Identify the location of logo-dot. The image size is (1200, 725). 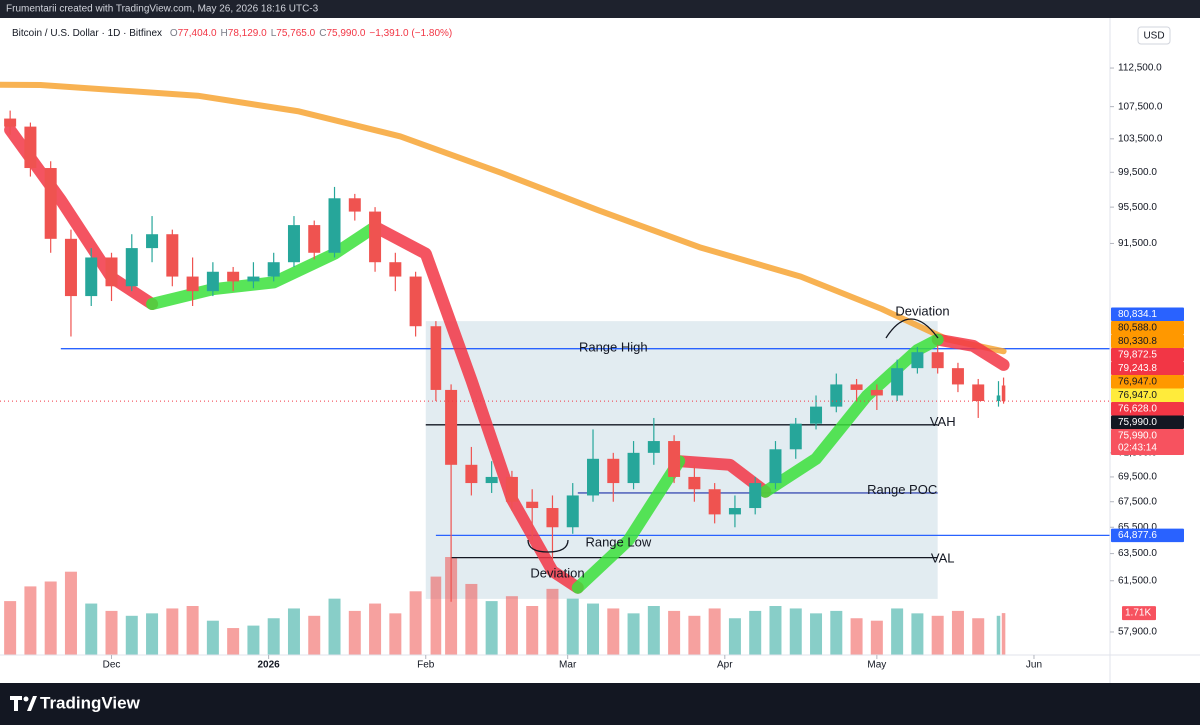
(26, 699).